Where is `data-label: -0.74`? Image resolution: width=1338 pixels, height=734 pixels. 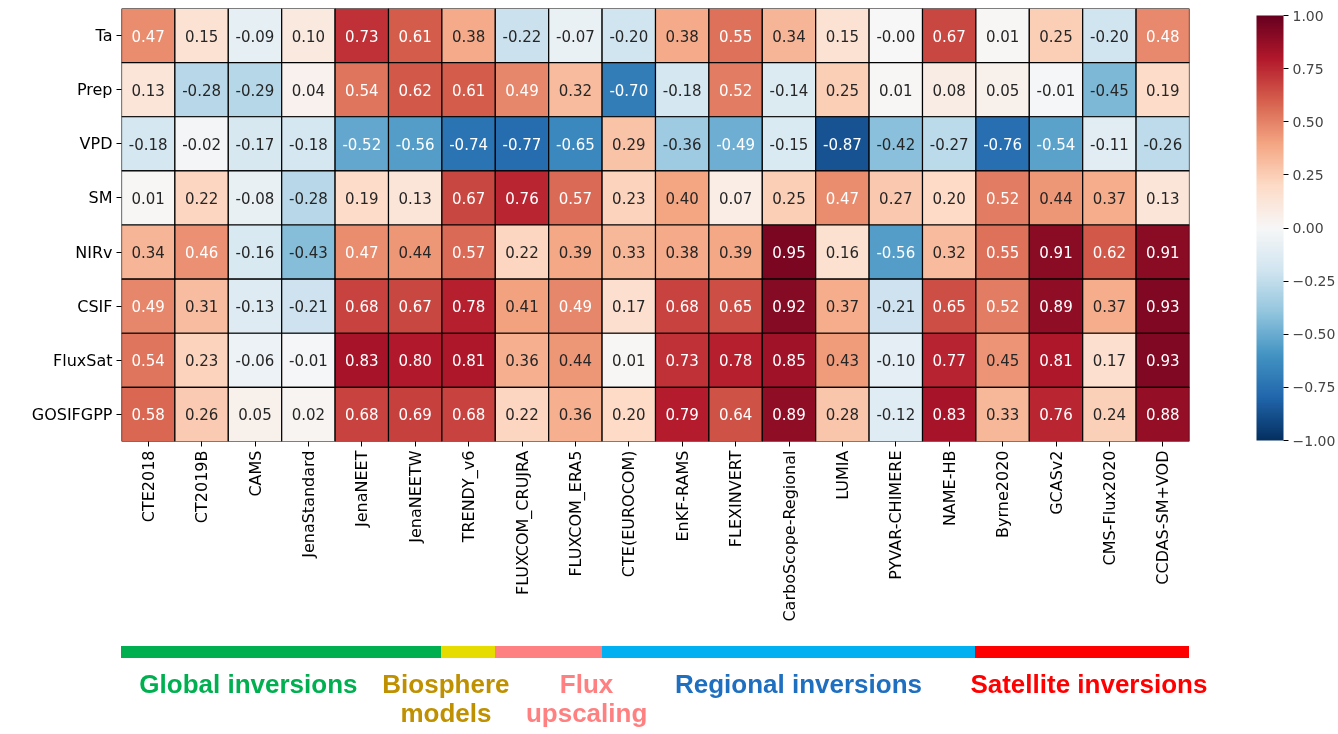
data-label: -0.74 is located at coordinates (469, 144).